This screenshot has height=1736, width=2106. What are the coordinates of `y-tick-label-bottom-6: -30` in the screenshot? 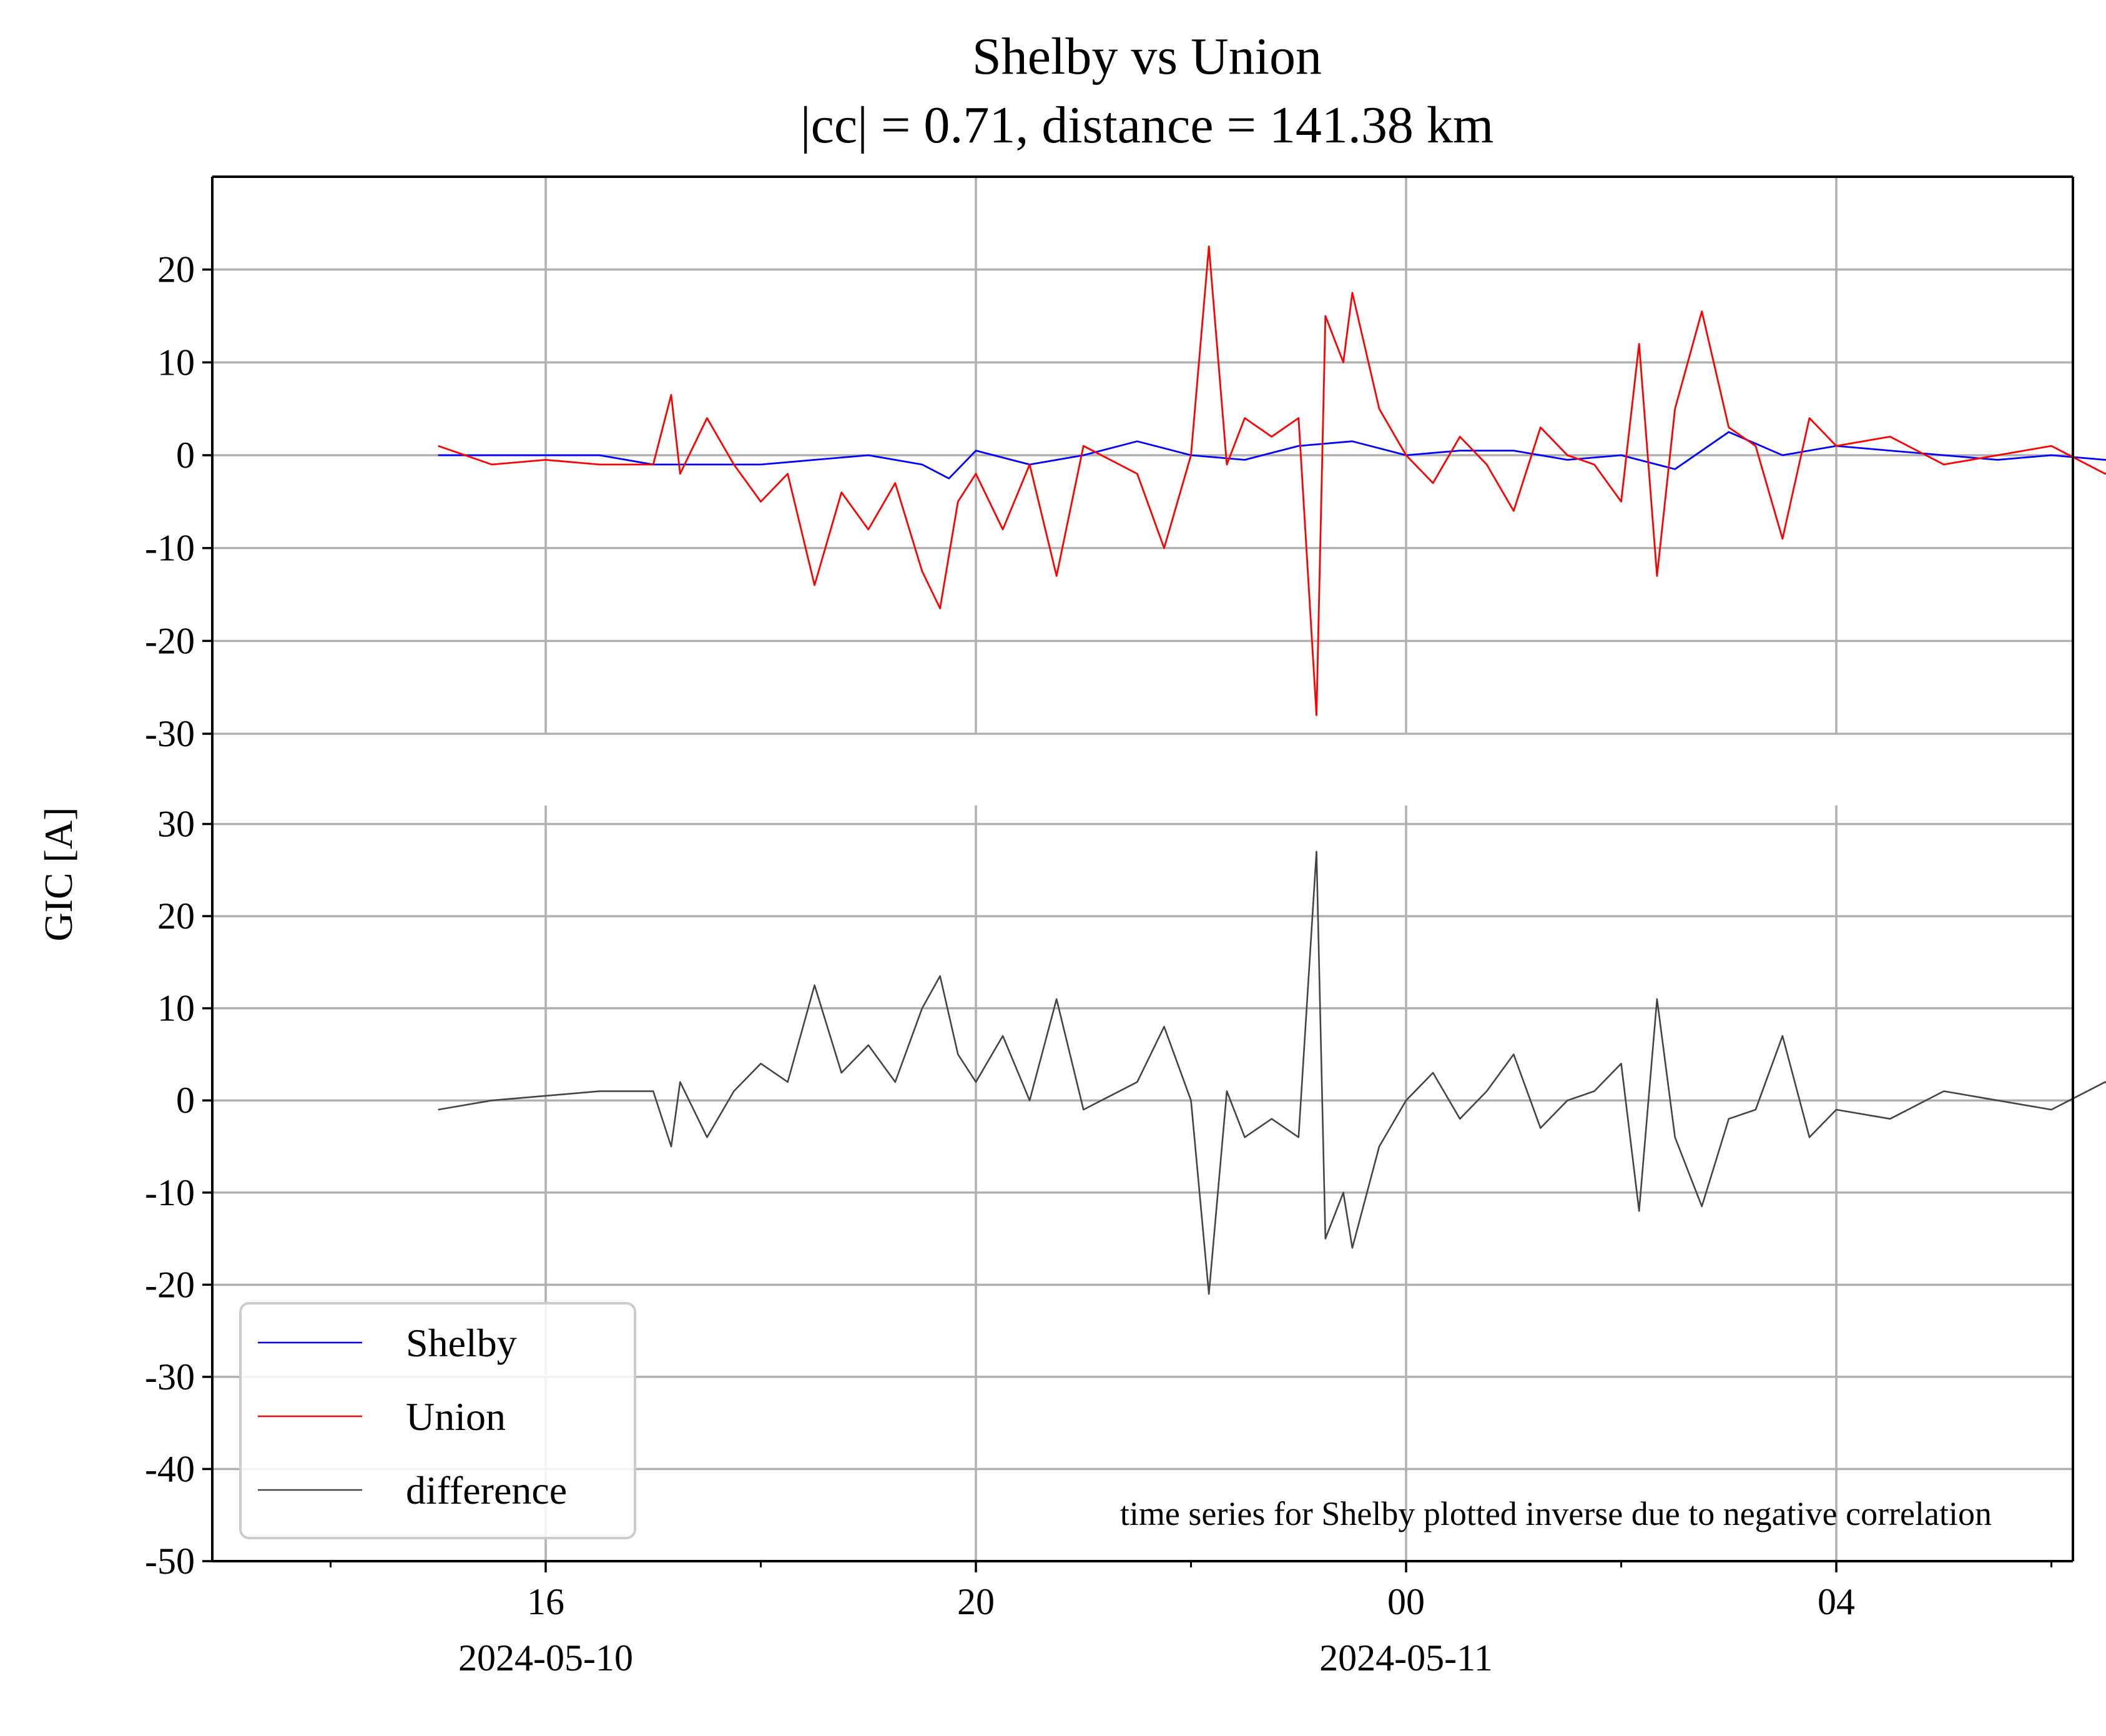 It's located at (170, 1377).